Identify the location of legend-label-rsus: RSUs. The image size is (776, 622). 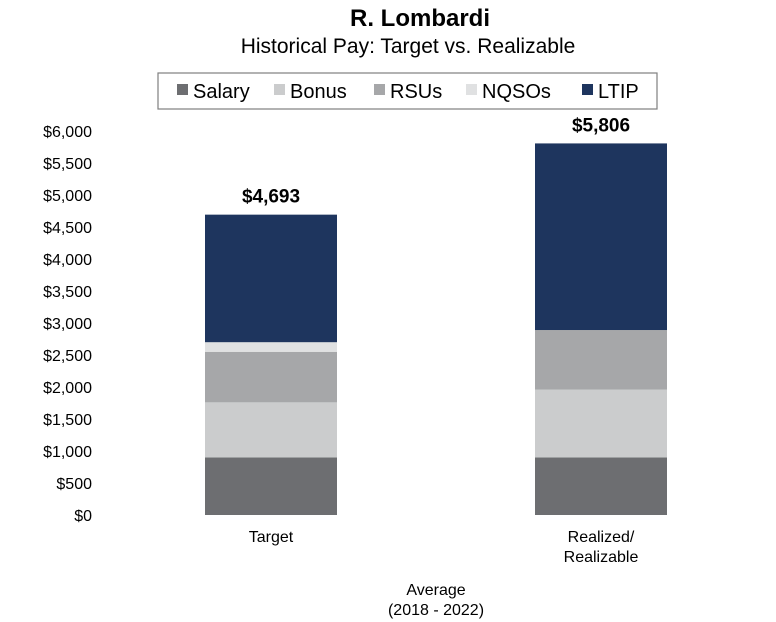
(416, 92).